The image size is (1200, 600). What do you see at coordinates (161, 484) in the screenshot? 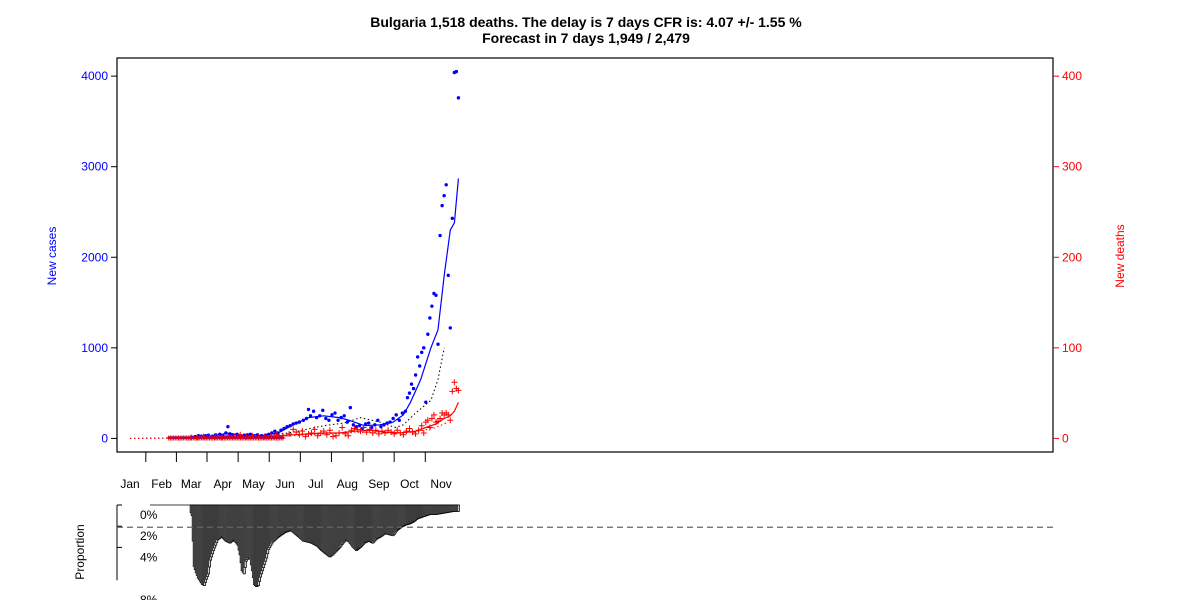
I see `x-tick-label: Feb` at bounding box center [161, 484].